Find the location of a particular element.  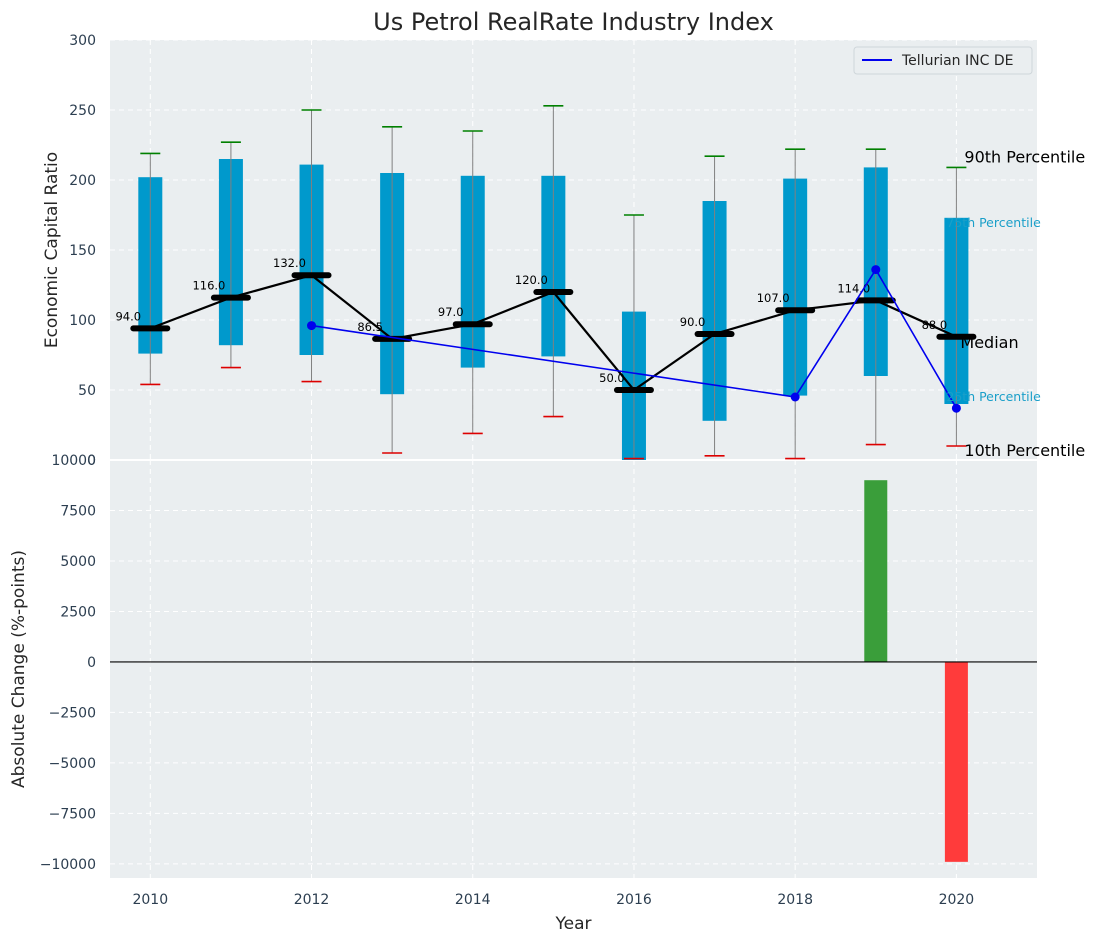

bottom-ytick-label: −5000 is located at coordinates (72, 764).